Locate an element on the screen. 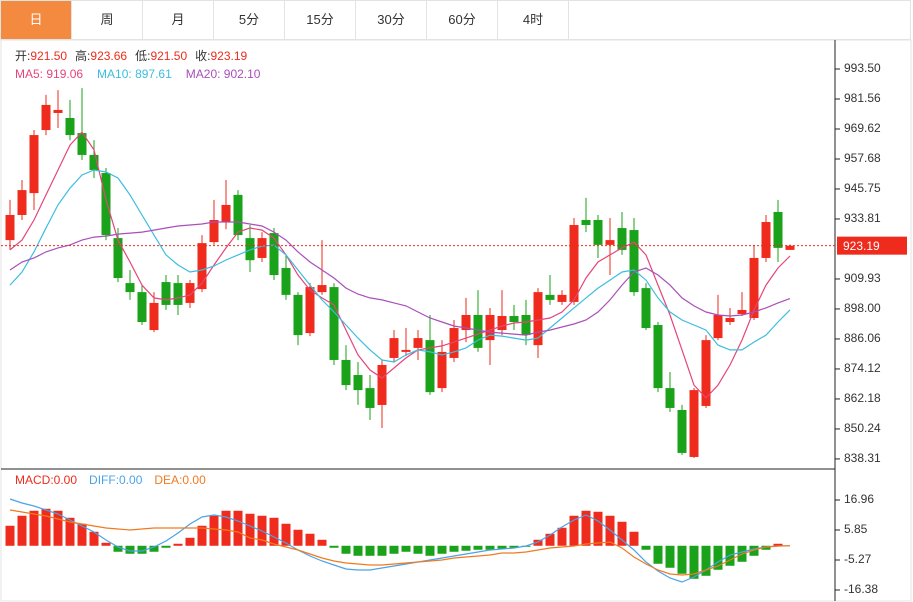 The image size is (913, 602). legend: MA5: 919.06 MA10: 897.61 MA20: 902.10 is located at coordinates (138, 74).